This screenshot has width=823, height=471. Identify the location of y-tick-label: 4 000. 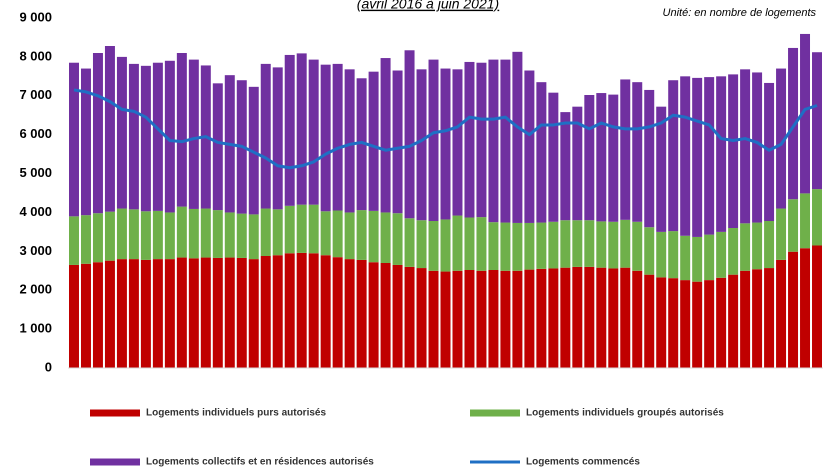
(35, 211).